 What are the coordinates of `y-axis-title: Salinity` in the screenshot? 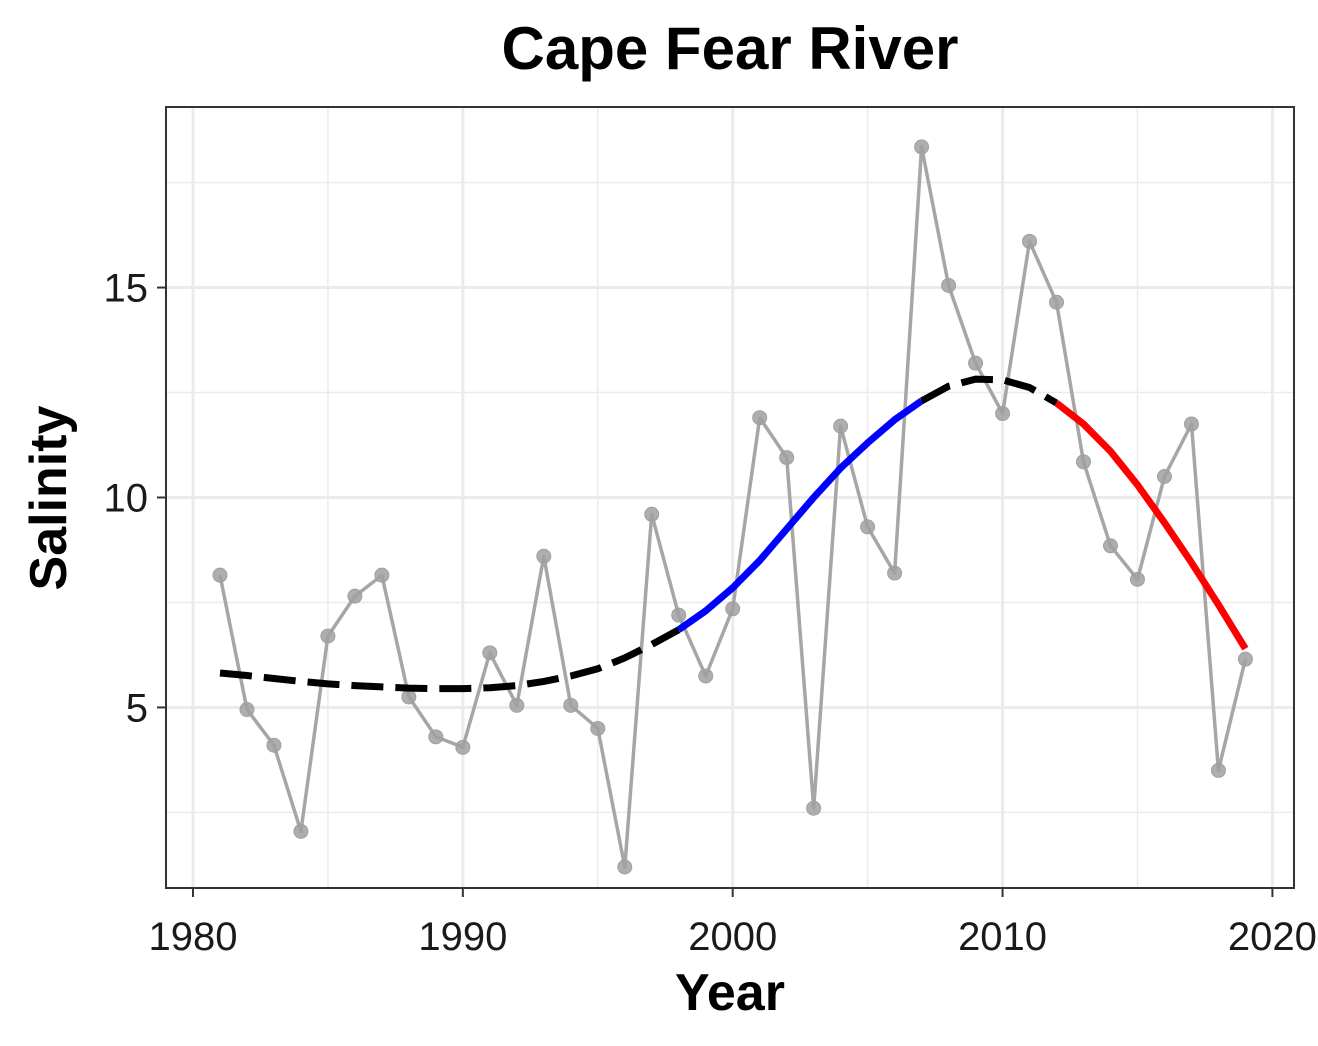 It's located at (49, 497).